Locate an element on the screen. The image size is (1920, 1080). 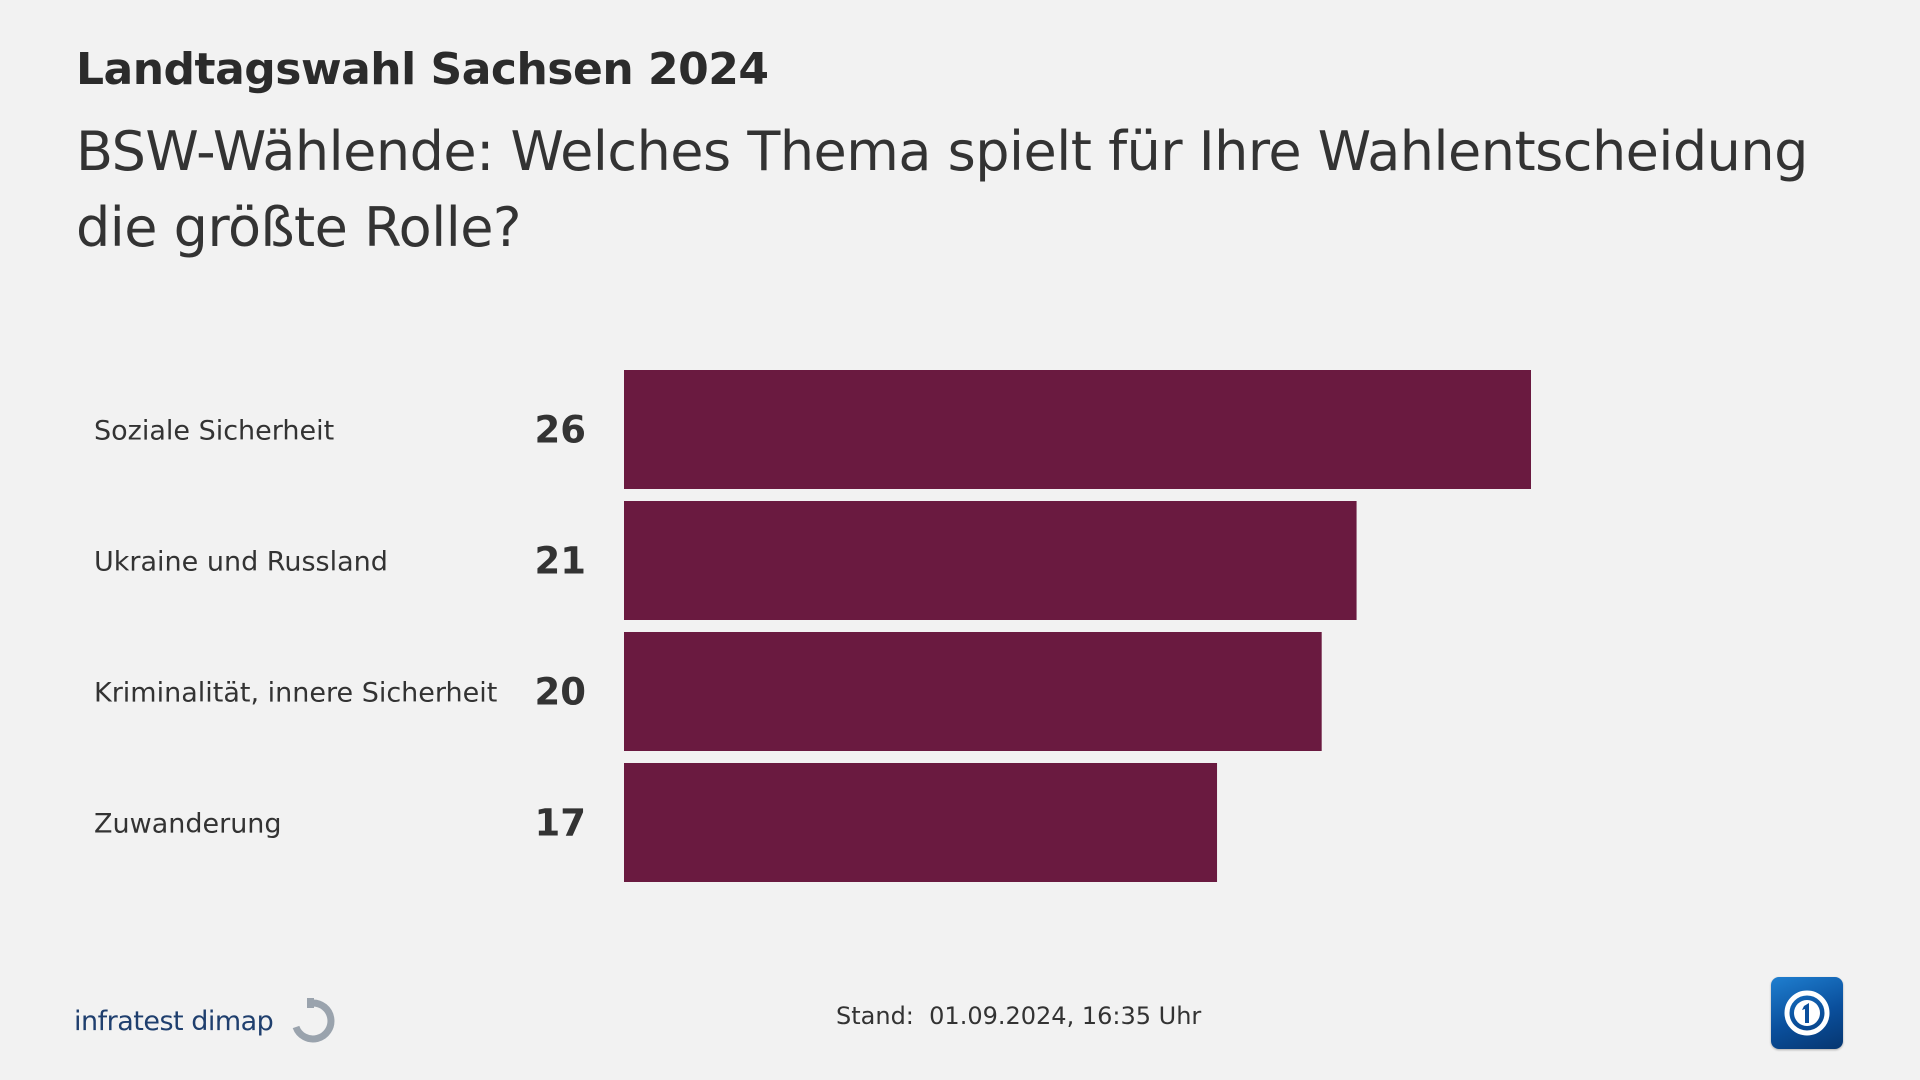
value-label: 17 is located at coordinates (561, 823).